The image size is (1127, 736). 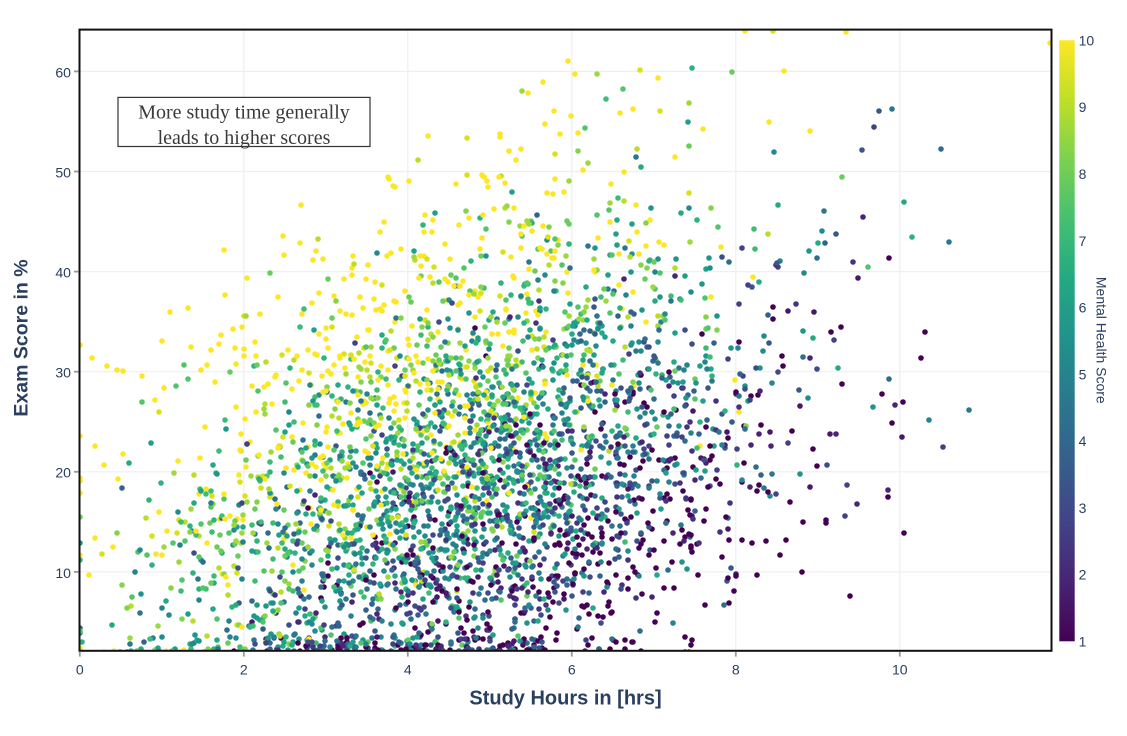 What do you see at coordinates (565, 699) in the screenshot?
I see `svg-text: Study Hours in [hrs]` at bounding box center [565, 699].